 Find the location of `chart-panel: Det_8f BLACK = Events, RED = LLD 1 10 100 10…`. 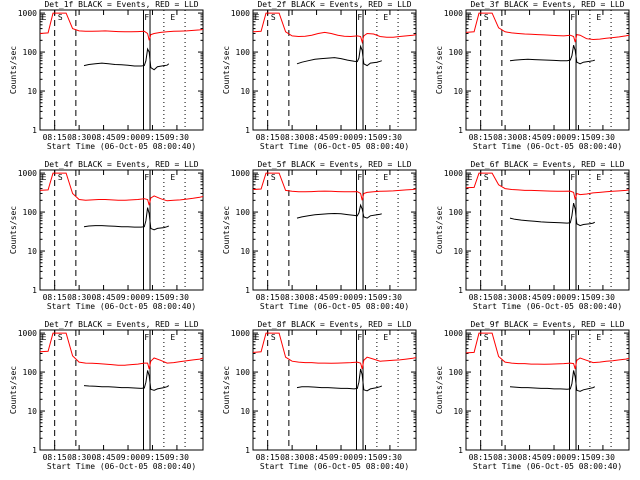

chart-panel: Det_8f BLACK = Events, RED = LLD 1 10 100 10… is located at coordinates (319, 395).